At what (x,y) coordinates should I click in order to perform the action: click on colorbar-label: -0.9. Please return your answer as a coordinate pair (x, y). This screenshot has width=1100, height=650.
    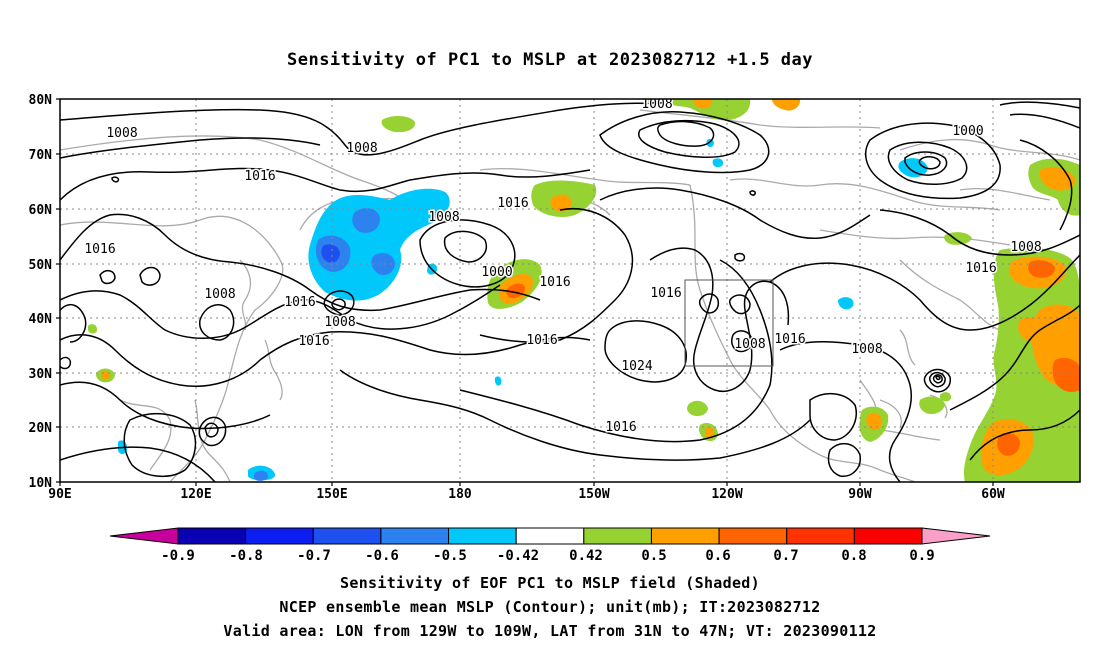
    Looking at the image, I should click on (178, 556).